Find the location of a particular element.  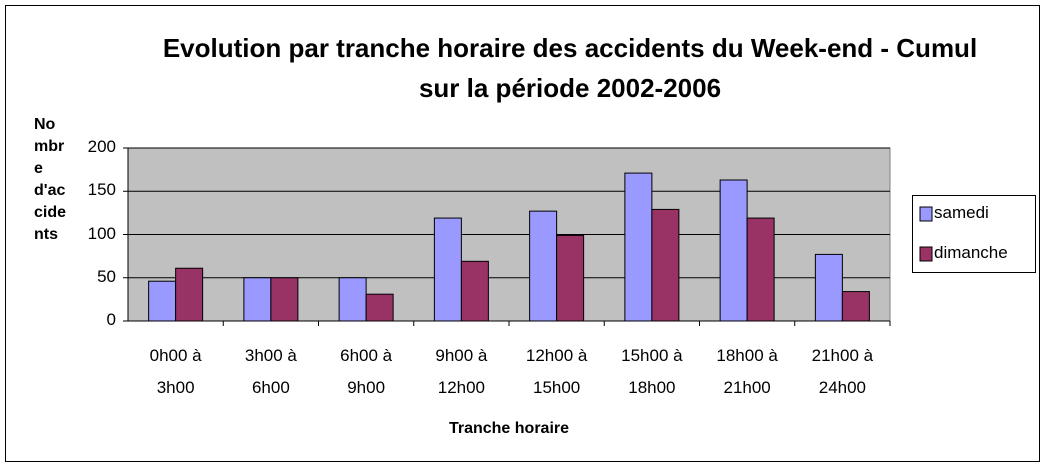

y-tick-label: 50 is located at coordinates (106, 276).